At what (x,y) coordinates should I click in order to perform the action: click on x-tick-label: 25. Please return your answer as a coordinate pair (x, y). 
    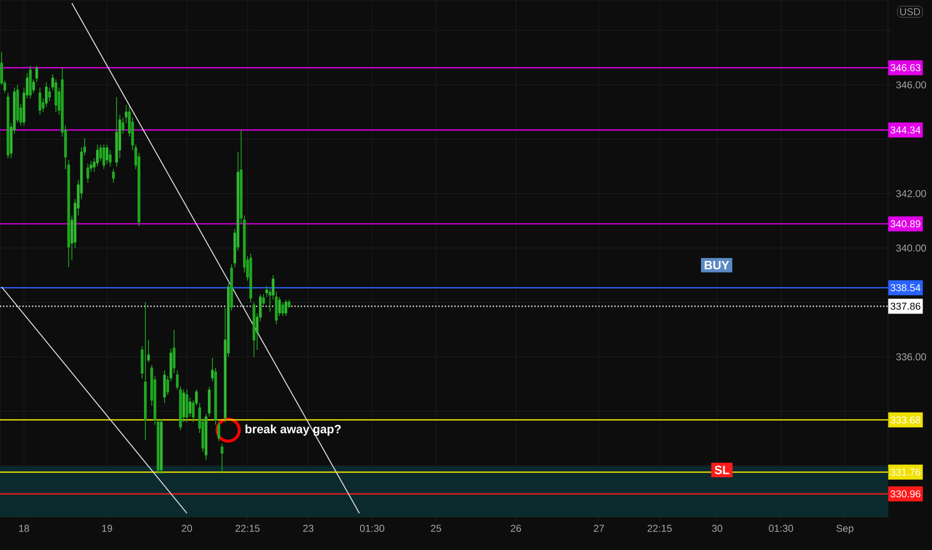
    Looking at the image, I should click on (436, 528).